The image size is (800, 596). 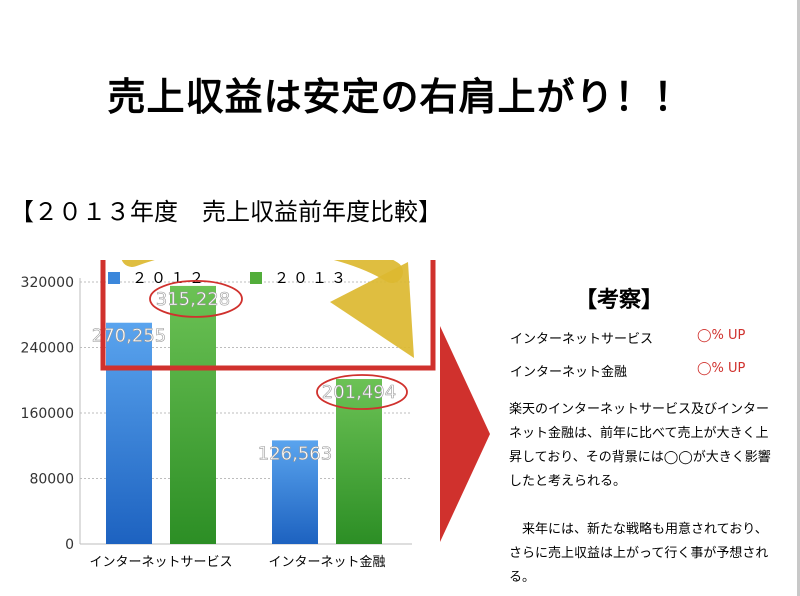 I want to click on metric-row-service: インターネットサービス ◯% UP, so click(x=627, y=337).